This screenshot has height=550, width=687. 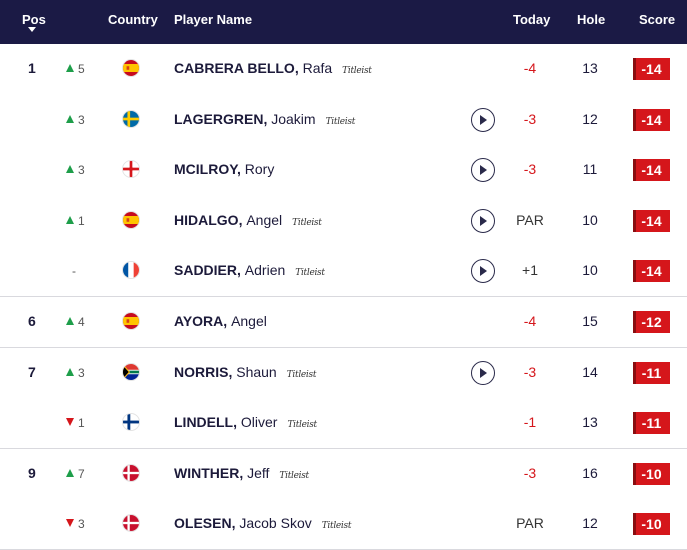 What do you see at coordinates (265, 270) in the screenshot?
I see `player-first-name: Adrien` at bounding box center [265, 270].